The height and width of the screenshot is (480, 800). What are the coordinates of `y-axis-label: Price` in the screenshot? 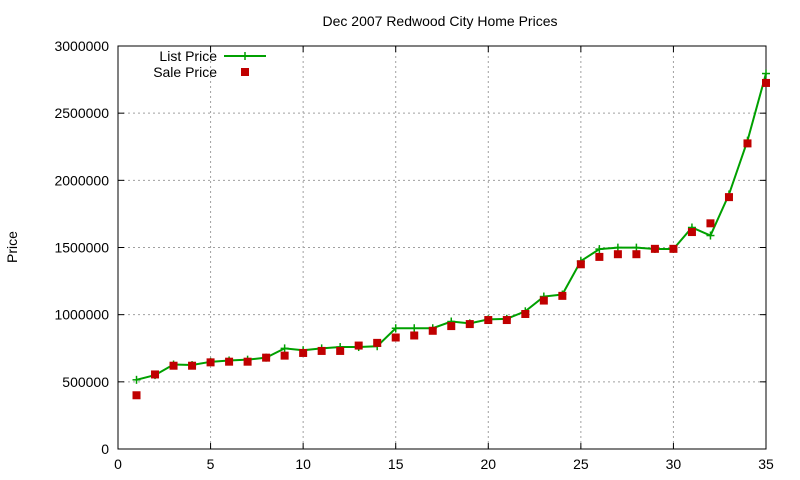 It's located at (12, 247).